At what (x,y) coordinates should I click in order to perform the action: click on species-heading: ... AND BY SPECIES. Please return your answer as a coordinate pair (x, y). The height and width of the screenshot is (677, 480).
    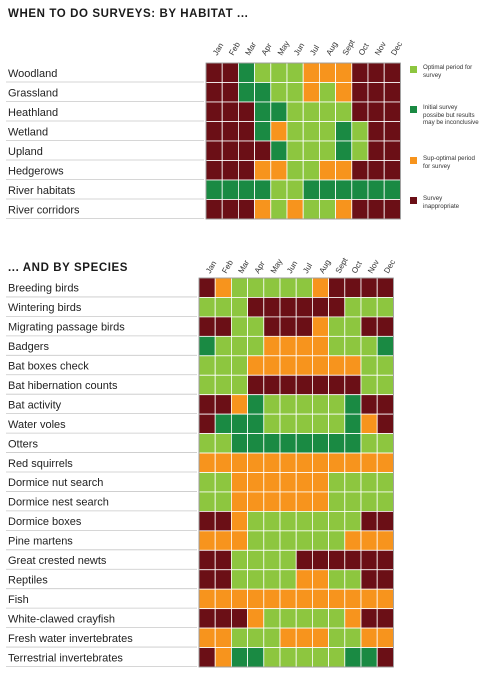
    Looking at the image, I should click on (68, 268).